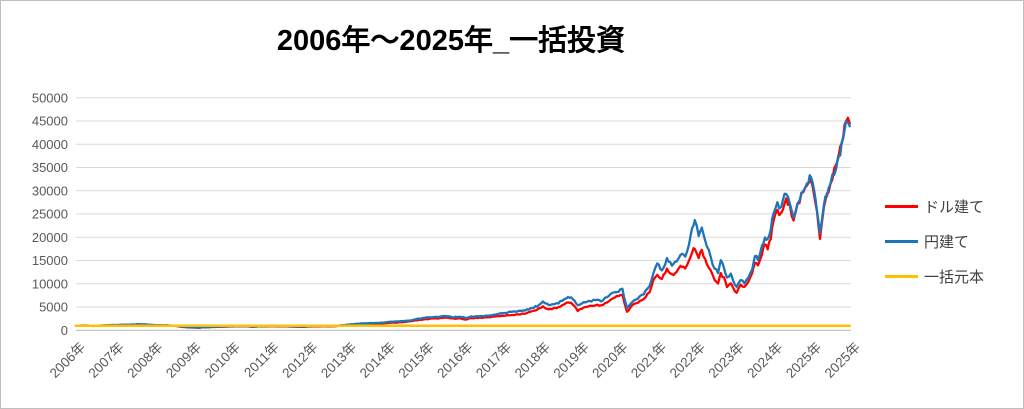  What do you see at coordinates (454, 360) in the screenshot?
I see `x-tick-label: 2016年` at bounding box center [454, 360].